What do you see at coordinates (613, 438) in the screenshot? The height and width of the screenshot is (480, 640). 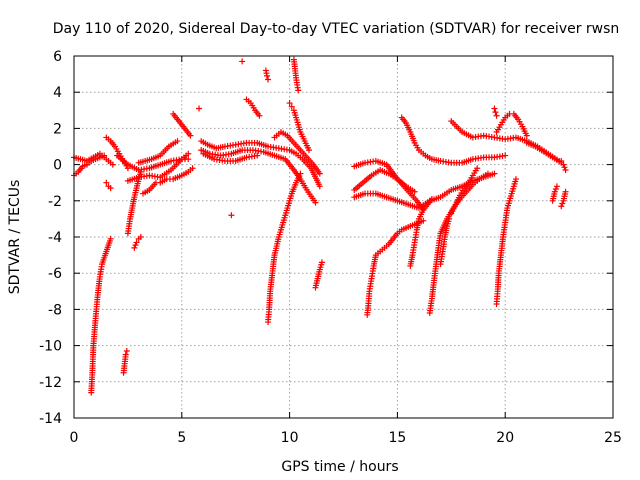 I see `x-tick-label: 25` at bounding box center [613, 438].